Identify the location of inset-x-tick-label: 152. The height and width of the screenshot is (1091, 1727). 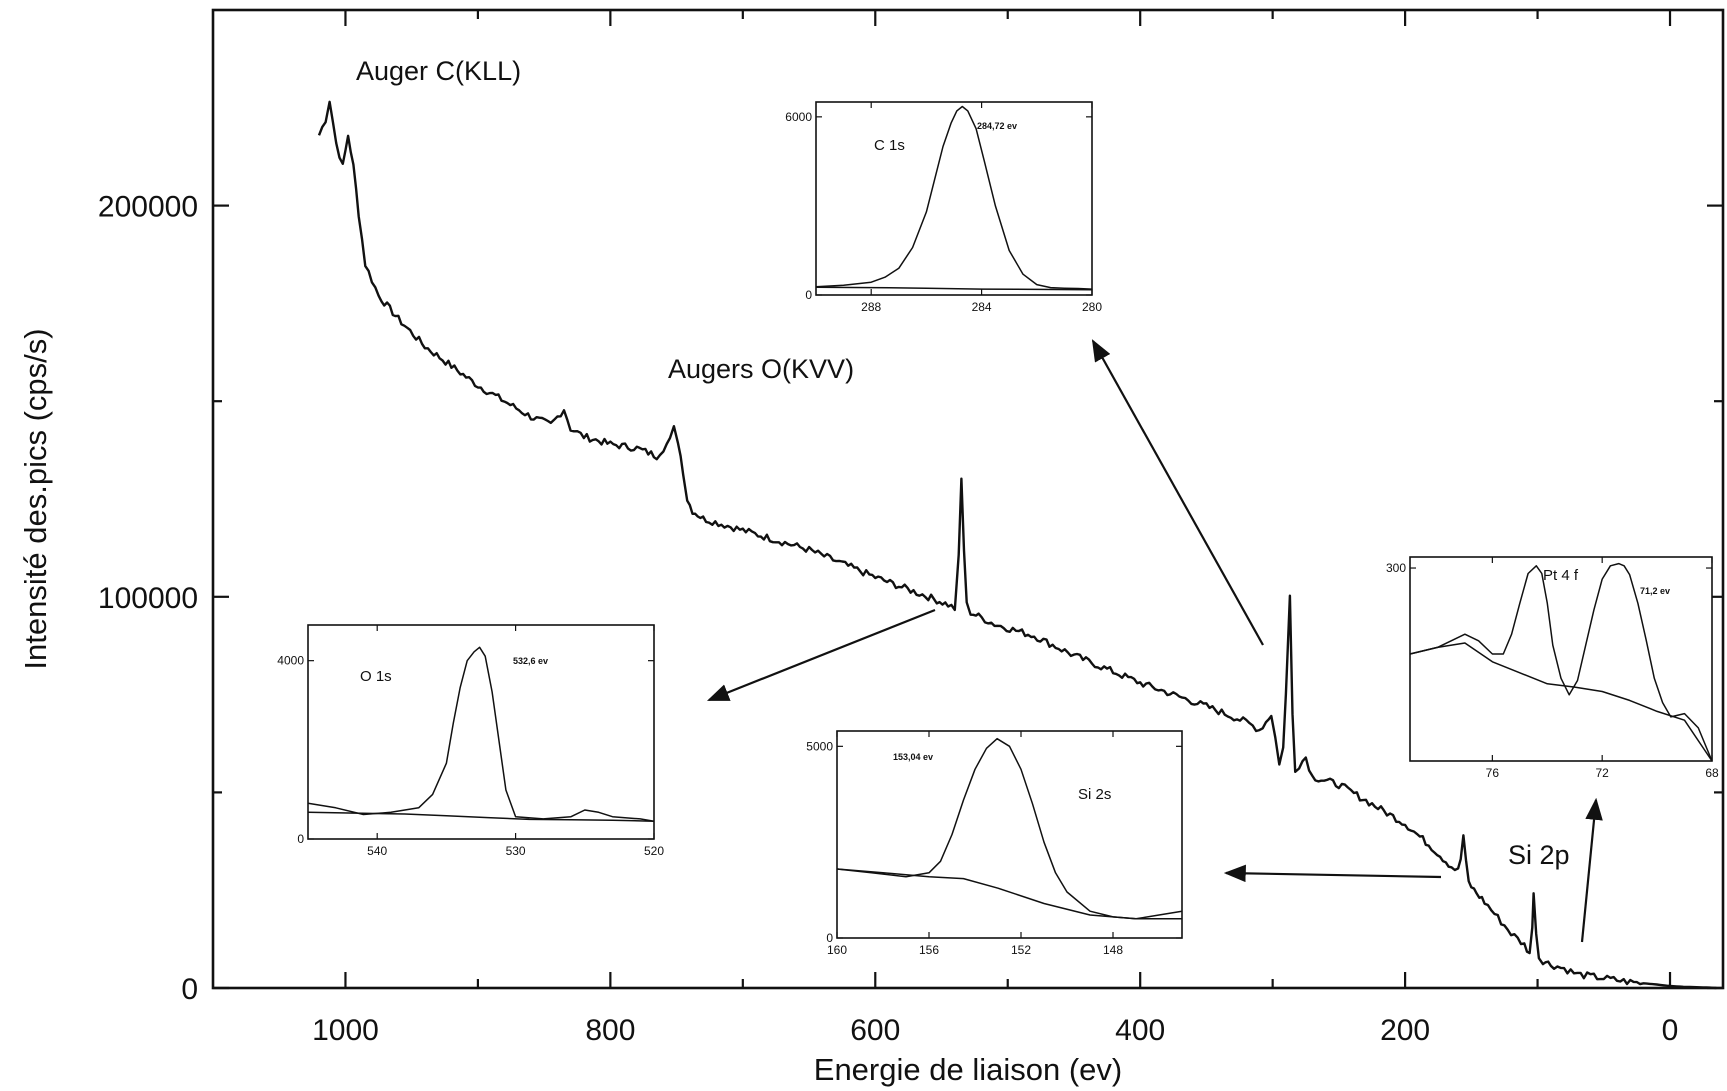
(1021, 950).